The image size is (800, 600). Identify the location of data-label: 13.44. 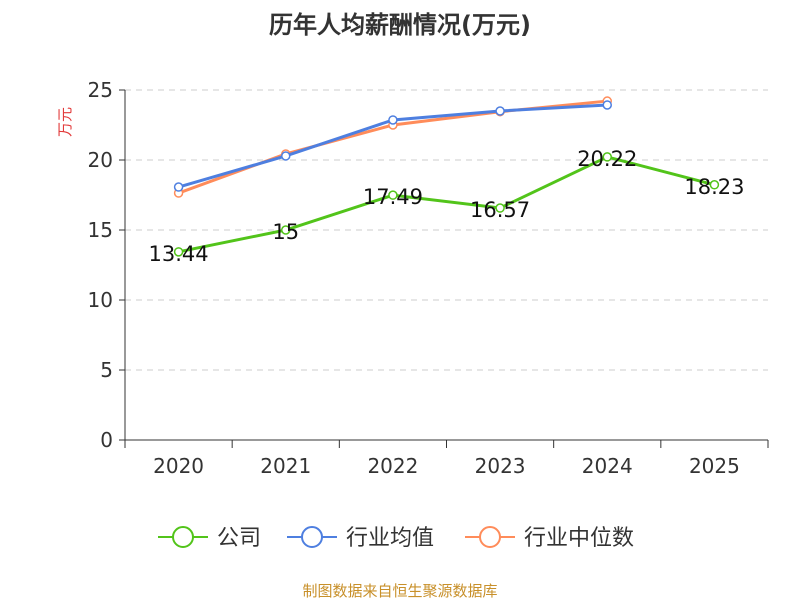
(179, 254).